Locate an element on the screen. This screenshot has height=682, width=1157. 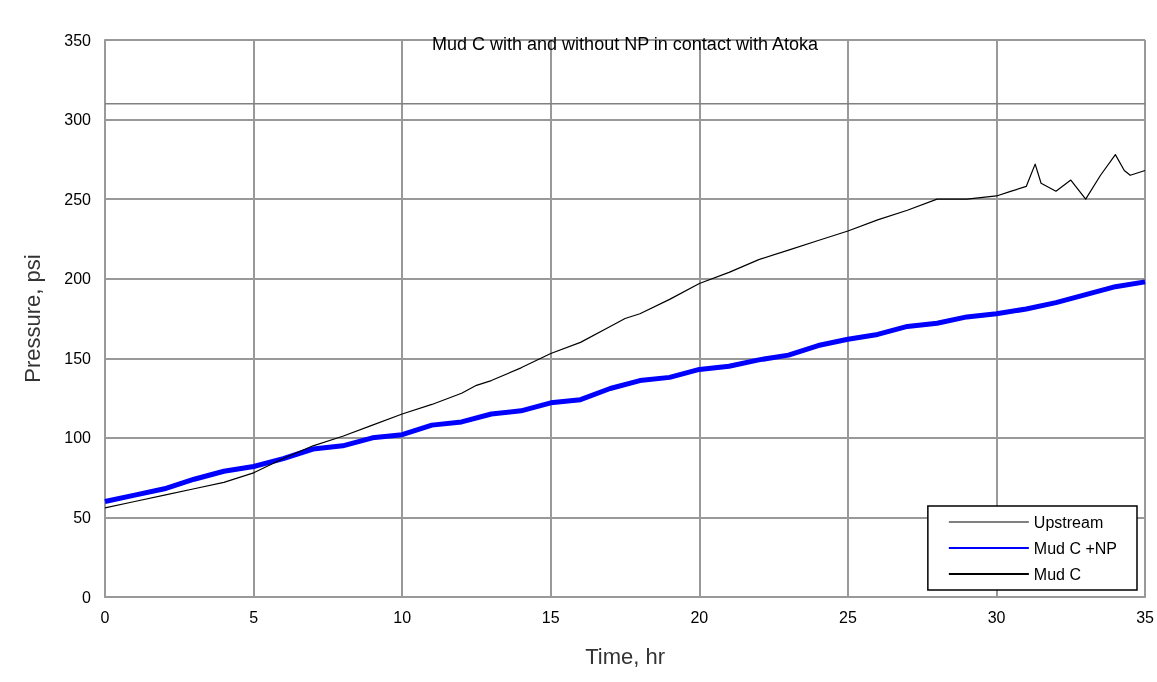
legend-label: Upstream is located at coordinates (1068, 522).